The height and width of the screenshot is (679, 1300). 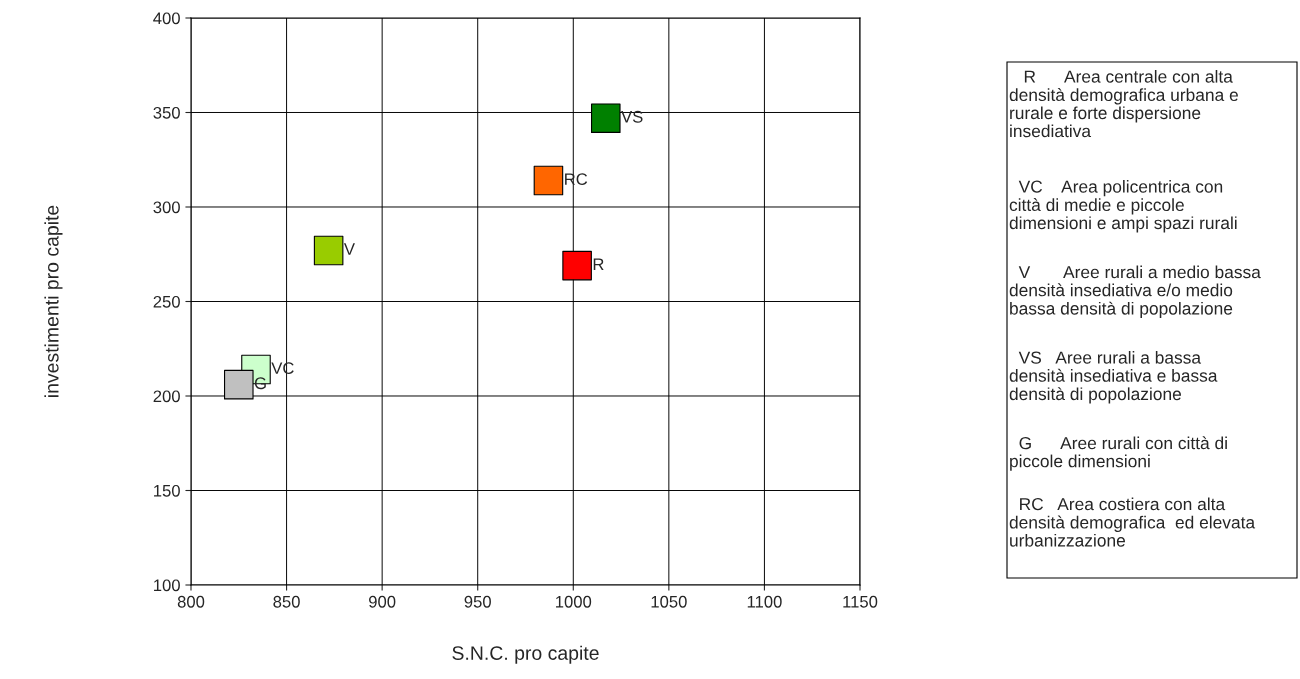 What do you see at coordinates (525, 654) in the screenshot?
I see `x-axis-title: S.N.C. pro capite` at bounding box center [525, 654].